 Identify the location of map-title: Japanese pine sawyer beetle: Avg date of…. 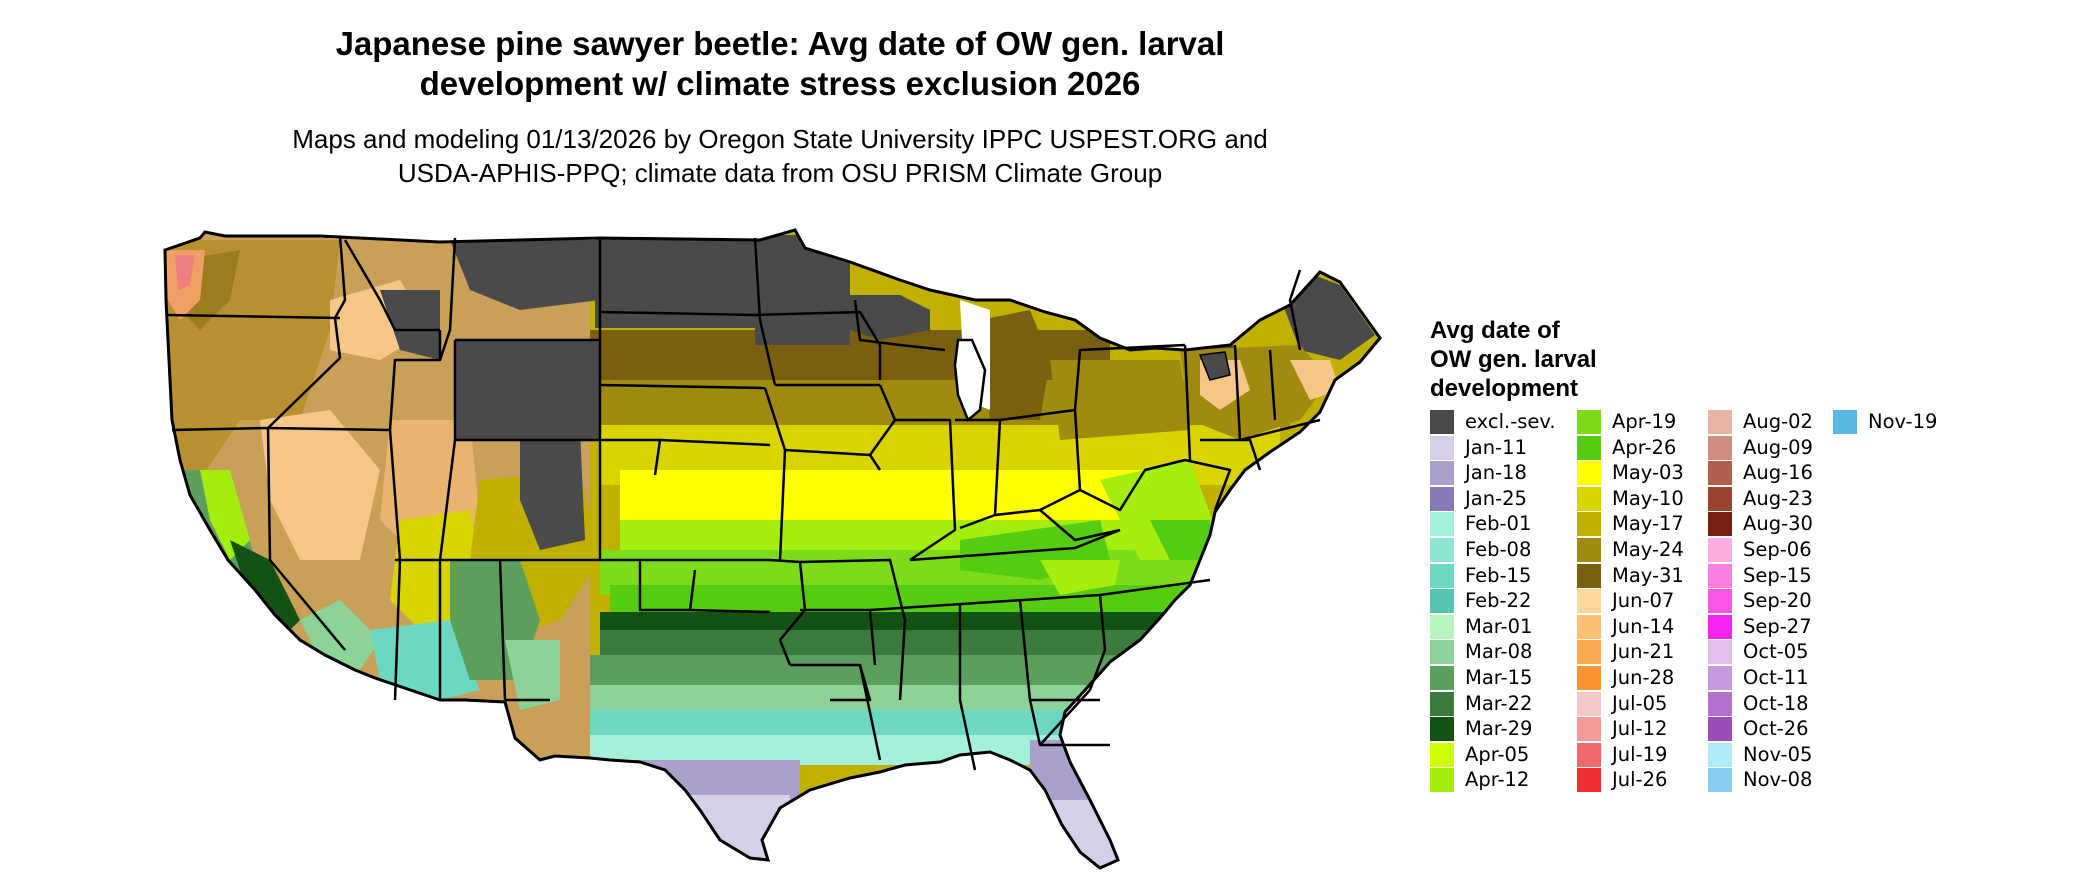
(780, 64).